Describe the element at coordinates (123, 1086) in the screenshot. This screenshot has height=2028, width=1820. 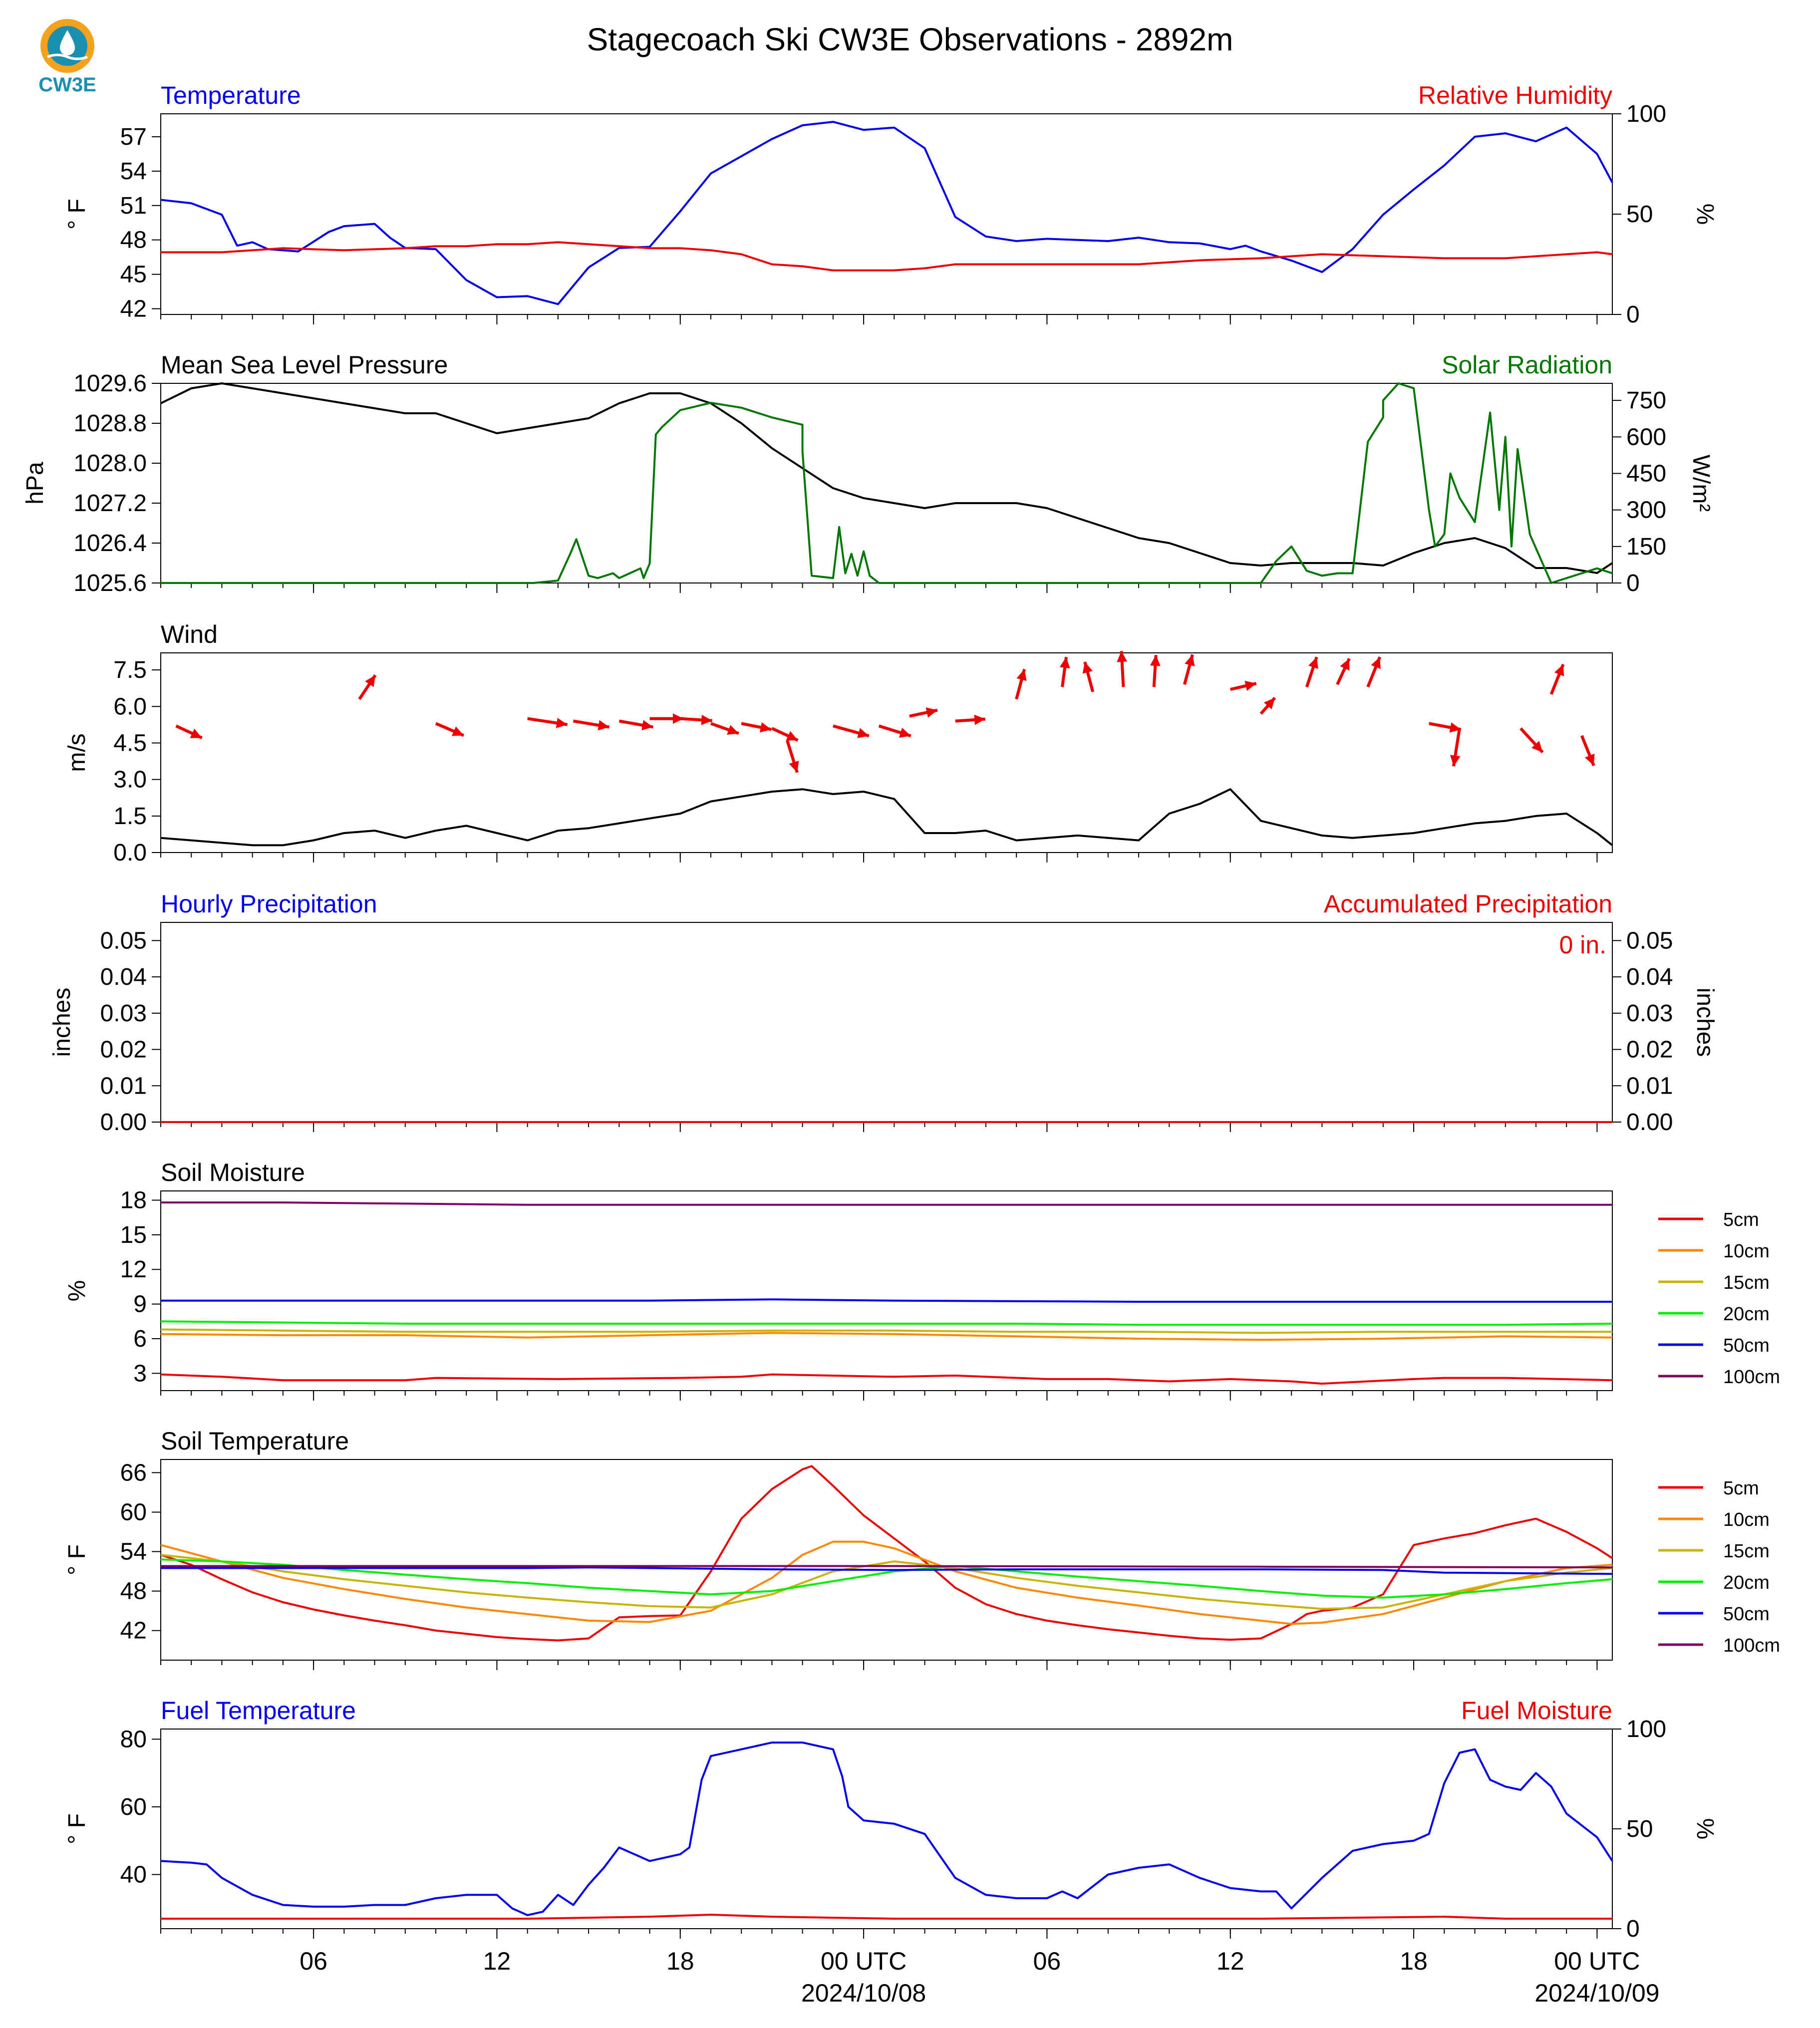
I see `y-tick-label: 0.01` at that location.